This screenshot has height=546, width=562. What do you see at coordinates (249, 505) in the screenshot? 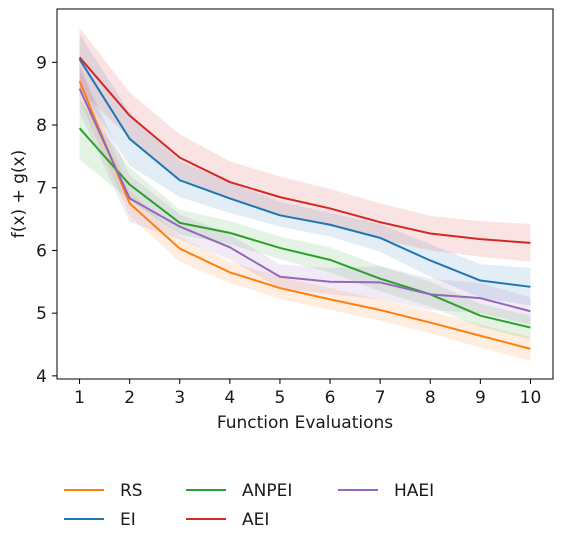
I see `legend: RS EI ANPEI AEI HAEI` at bounding box center [249, 505].